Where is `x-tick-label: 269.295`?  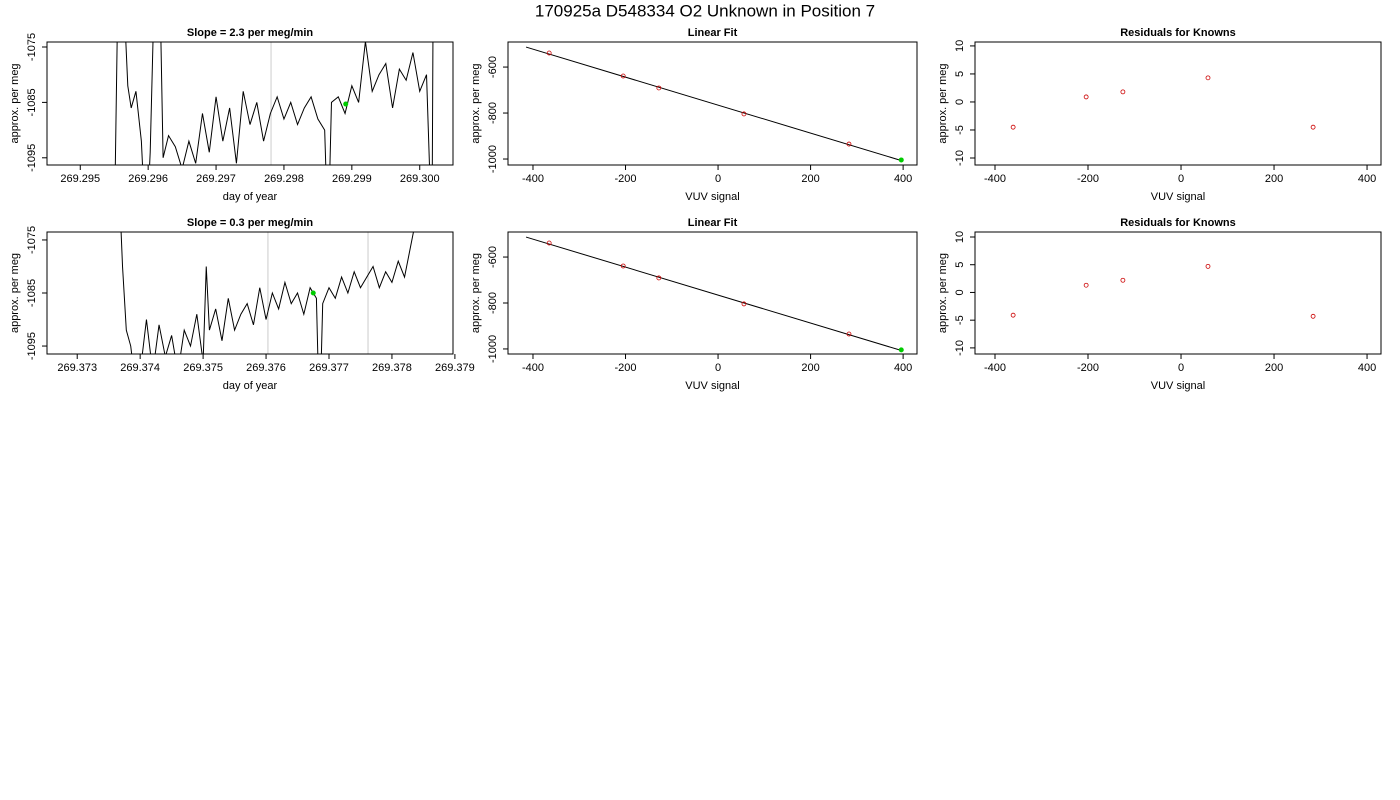
x-tick-label: 269.295 is located at coordinates (80, 179).